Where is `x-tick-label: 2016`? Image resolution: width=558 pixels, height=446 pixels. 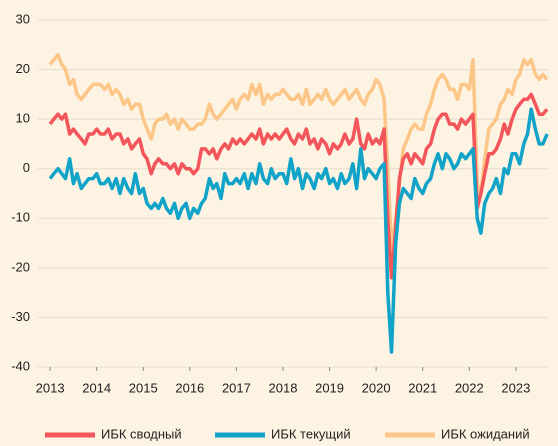
x-tick-label: 2016 is located at coordinates (189, 387).